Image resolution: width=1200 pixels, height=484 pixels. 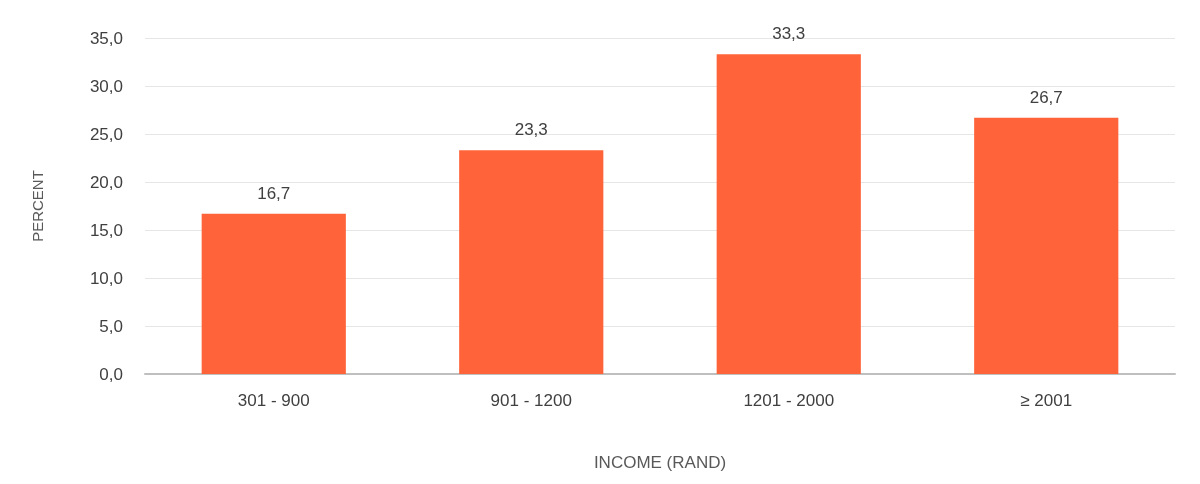 What do you see at coordinates (531, 130) in the screenshot?
I see `data-label: 23,3` at bounding box center [531, 130].